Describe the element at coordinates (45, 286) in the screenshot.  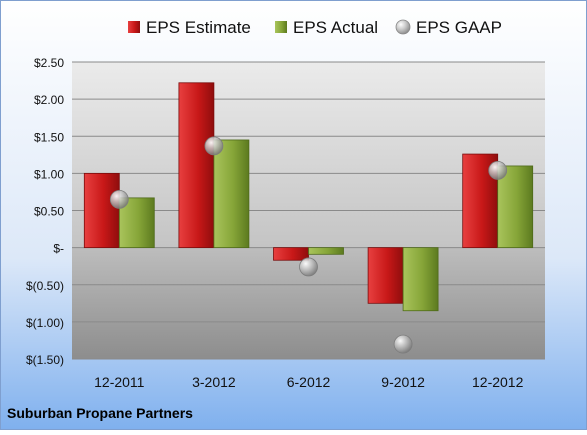
I see `y-tick-label: $(0.50)` at that location.